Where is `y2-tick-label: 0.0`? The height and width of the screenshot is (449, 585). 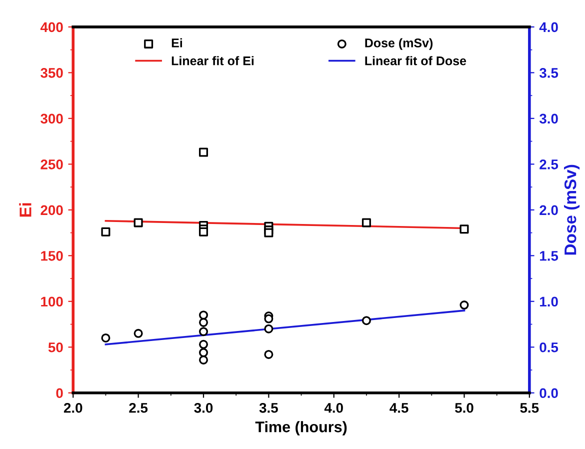 y2-tick-label: 0.0 is located at coordinates (549, 393).